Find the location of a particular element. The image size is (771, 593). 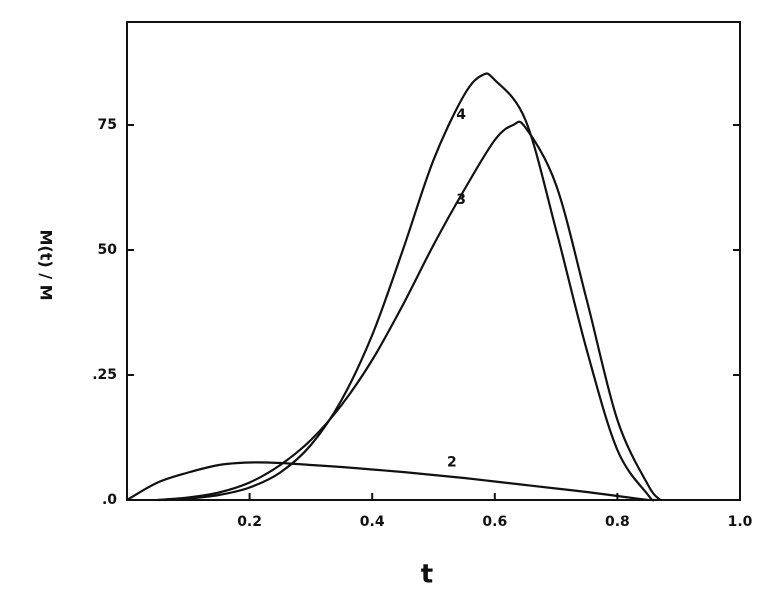

x-tick-label: 0.8 is located at coordinates (617, 522).